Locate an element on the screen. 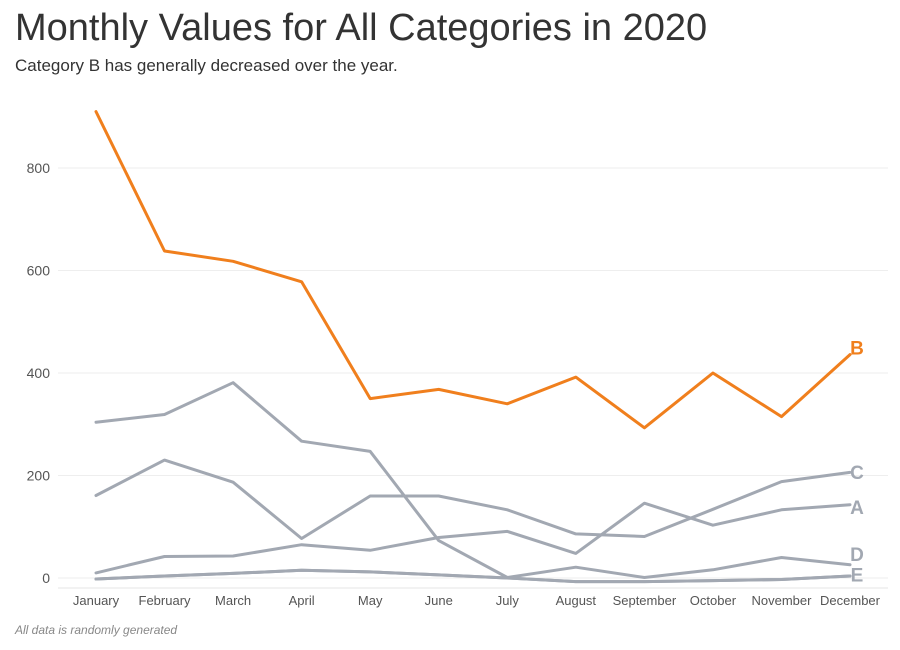 The width and height of the screenshot is (900, 650). x-tick-label: February is located at coordinates (165, 600).